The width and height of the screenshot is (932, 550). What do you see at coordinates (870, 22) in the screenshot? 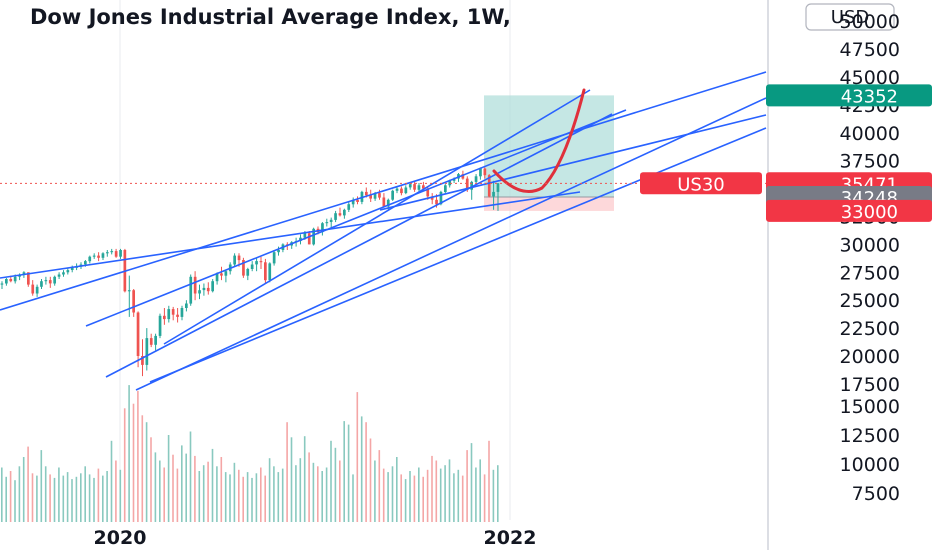
I see `price-axis-label: 50000` at bounding box center [870, 22].